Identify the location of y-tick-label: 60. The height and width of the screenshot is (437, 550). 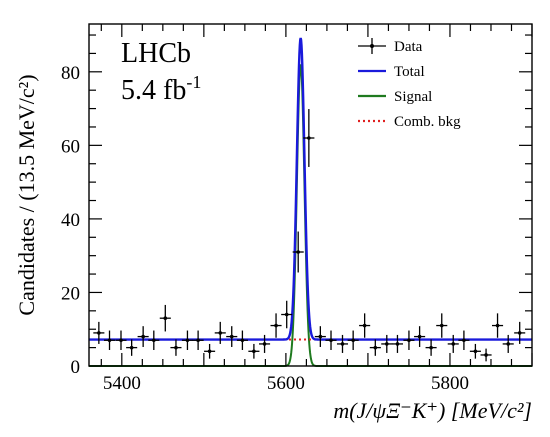
(70, 146).